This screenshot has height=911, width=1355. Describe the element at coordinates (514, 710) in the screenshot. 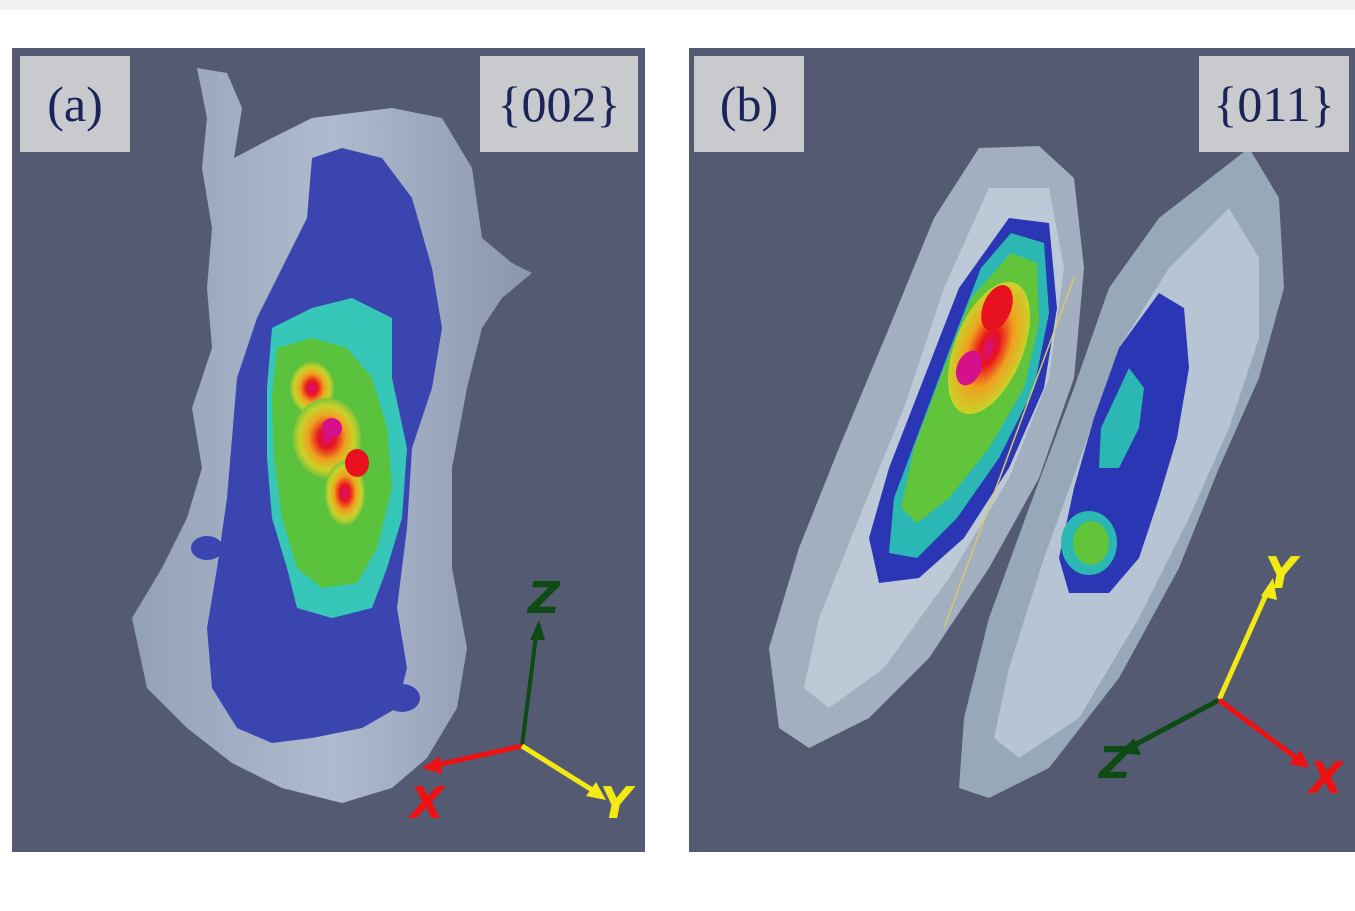

I see `axis-triad-a` at that location.